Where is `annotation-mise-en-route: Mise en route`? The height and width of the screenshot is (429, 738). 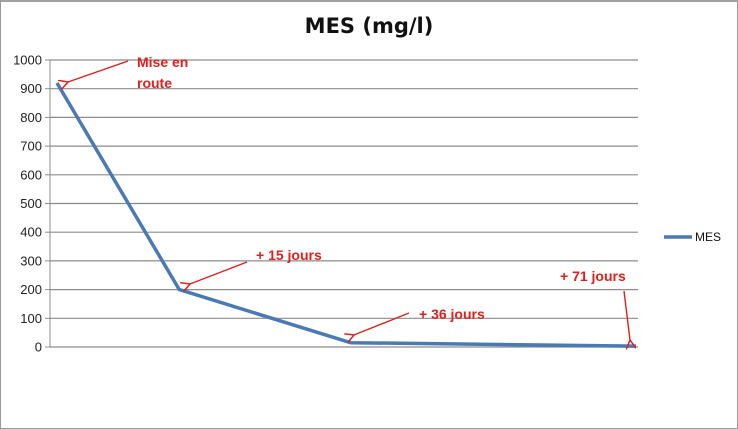
annotation-mise-en-route: Mise en route is located at coordinates (128, 72).